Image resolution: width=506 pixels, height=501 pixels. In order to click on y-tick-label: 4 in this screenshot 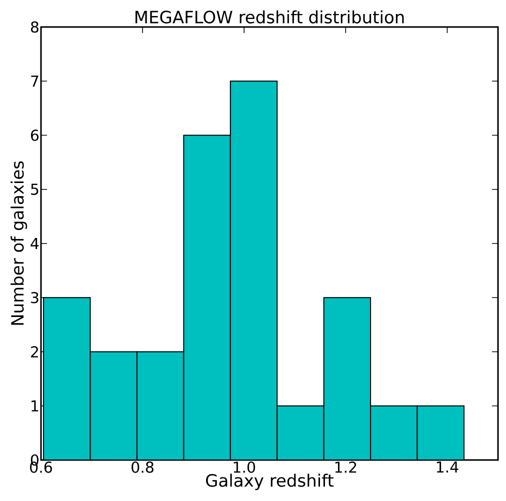, I will do `click(34, 243)`.